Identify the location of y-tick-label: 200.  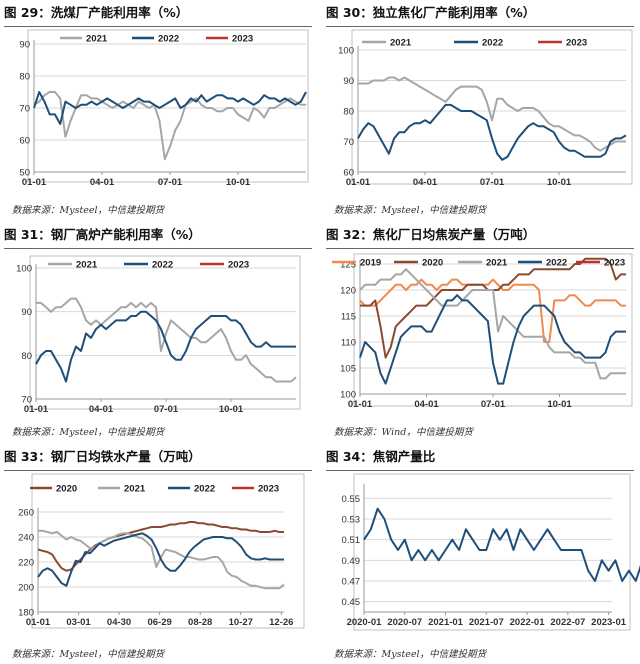
(26, 588).